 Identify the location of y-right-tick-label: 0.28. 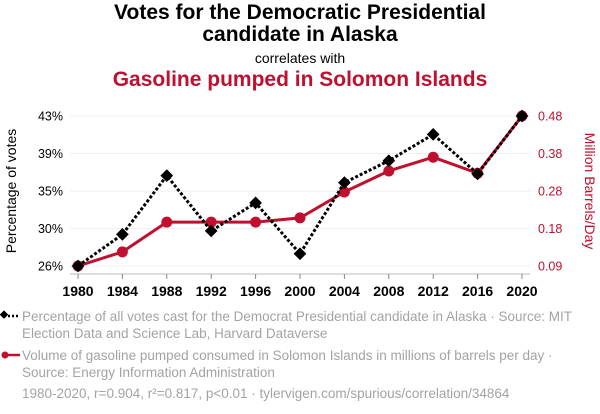
(550, 192).